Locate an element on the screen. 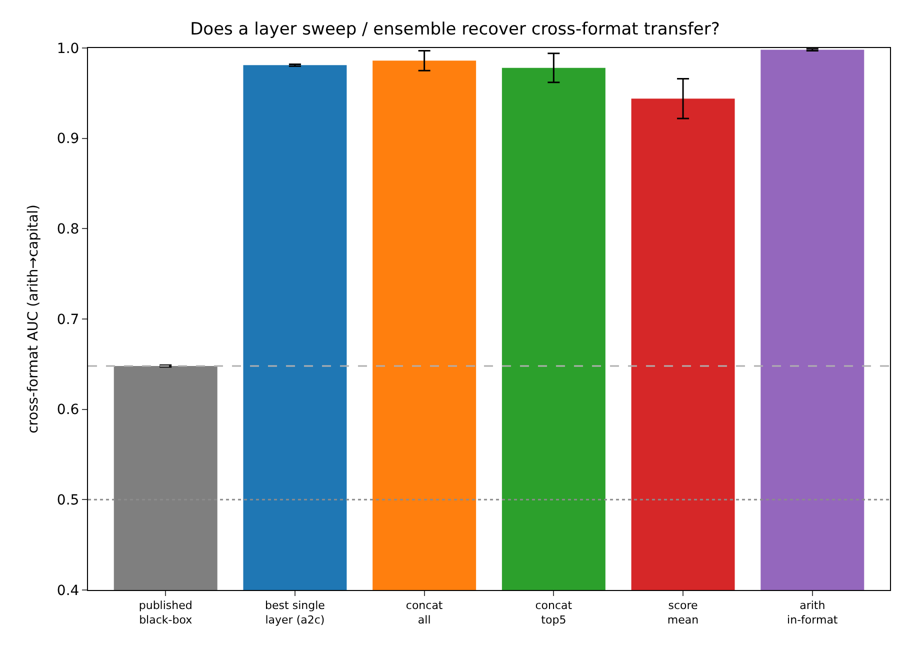  y-tick-label: 1.0 is located at coordinates (68, 48).